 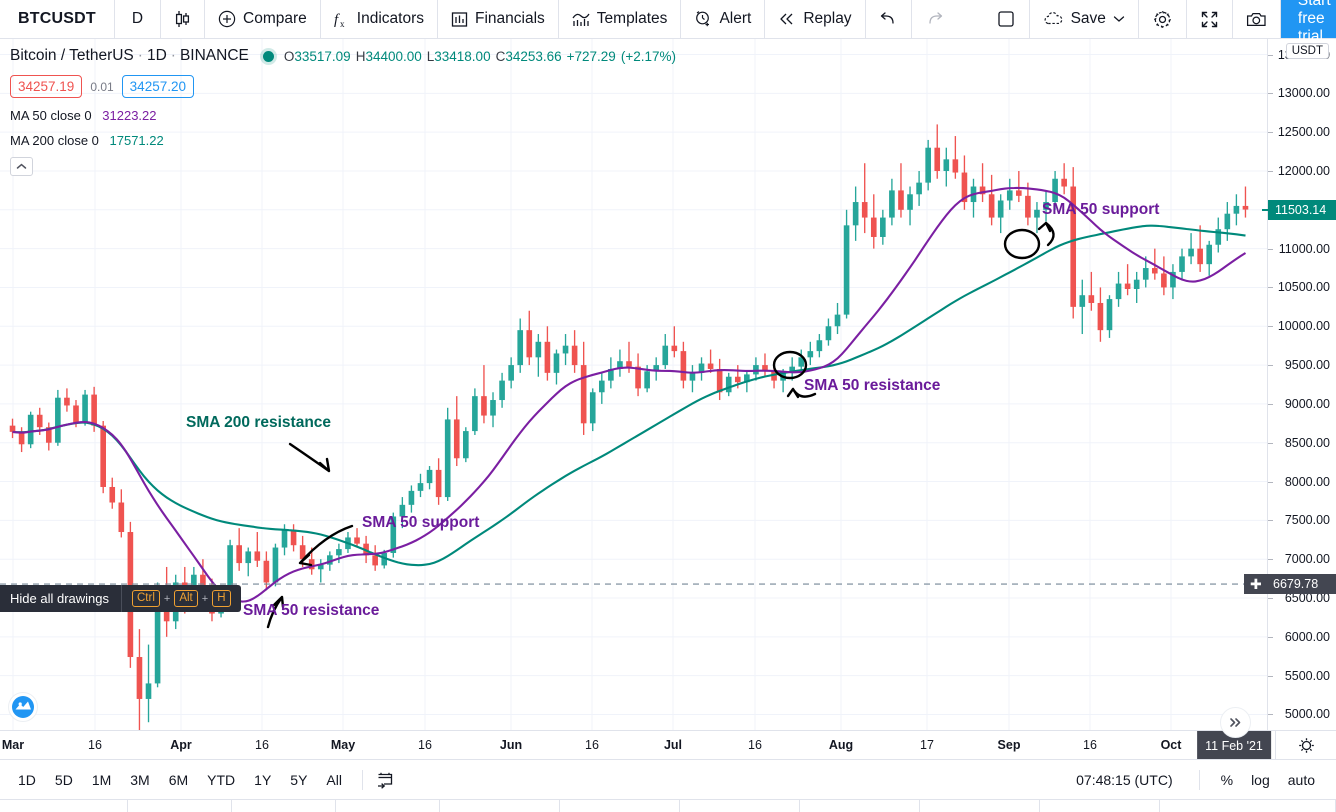 What do you see at coordinates (1006, 19) in the screenshot?
I see `layout-button` at bounding box center [1006, 19].